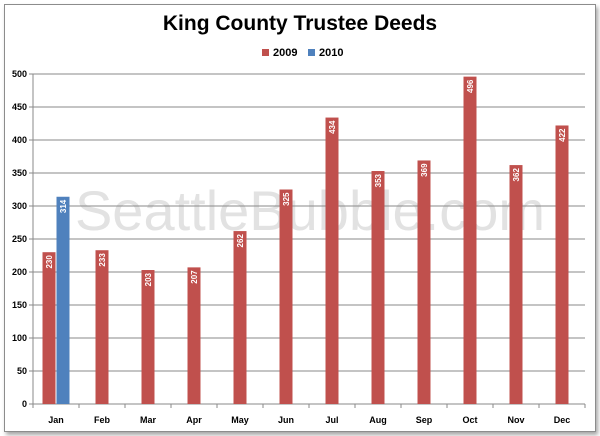 Image resolution: width=600 pixels, height=436 pixels. What do you see at coordinates (311, 52) in the screenshot?
I see `legend-swatch-2010` at bounding box center [311, 52].